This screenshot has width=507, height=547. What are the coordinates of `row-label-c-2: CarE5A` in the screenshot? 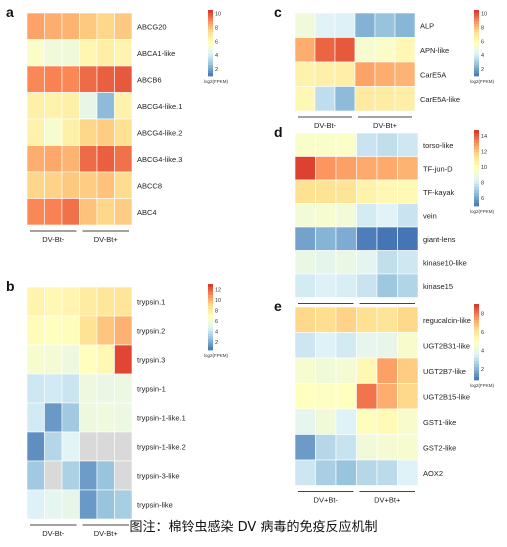 It's located at (433, 74).